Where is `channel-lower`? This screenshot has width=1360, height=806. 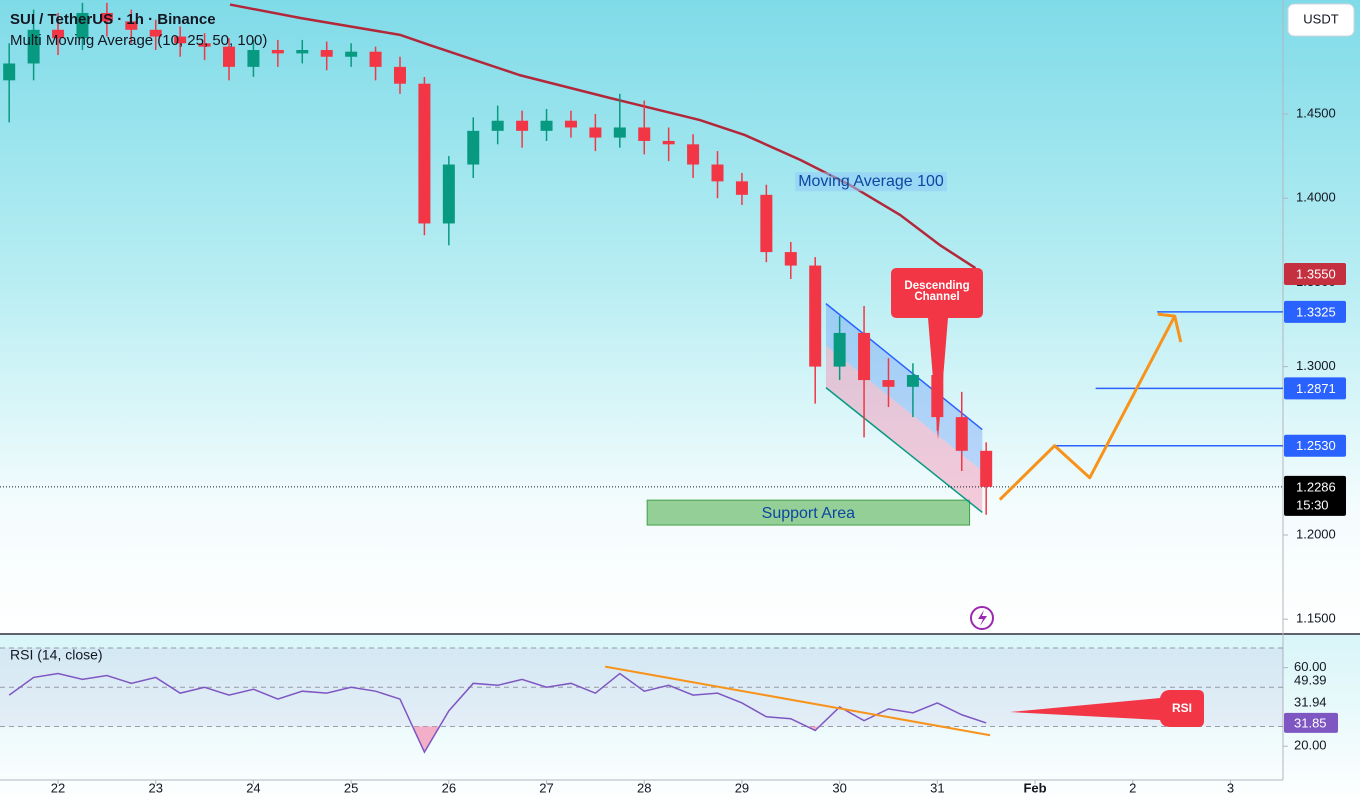 channel-lower is located at coordinates (904, 450).